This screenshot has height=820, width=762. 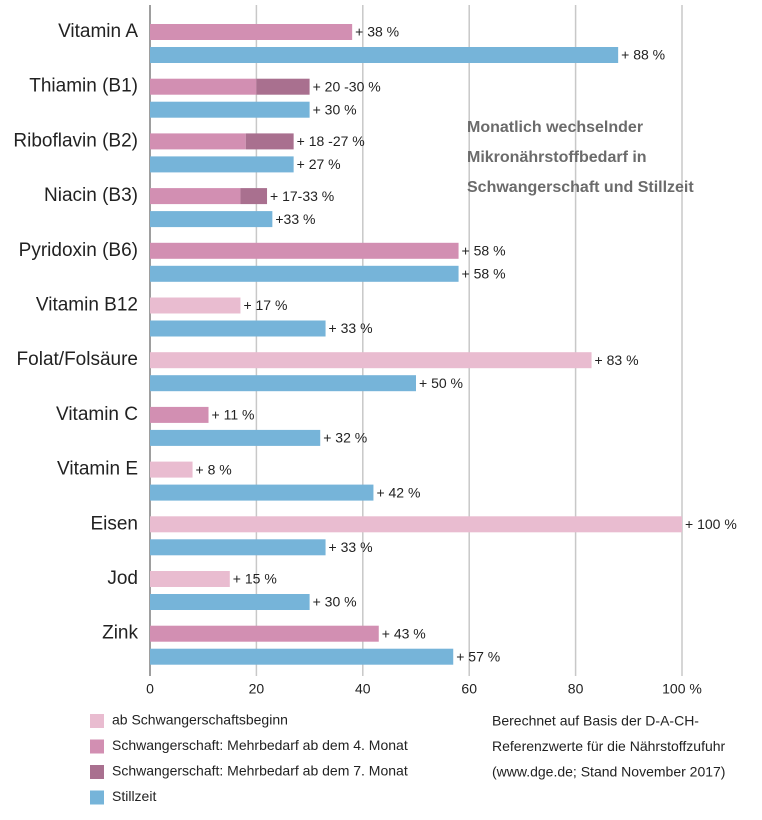 What do you see at coordinates (295, 219) in the screenshot?
I see `value-label: +33 %` at bounding box center [295, 219].